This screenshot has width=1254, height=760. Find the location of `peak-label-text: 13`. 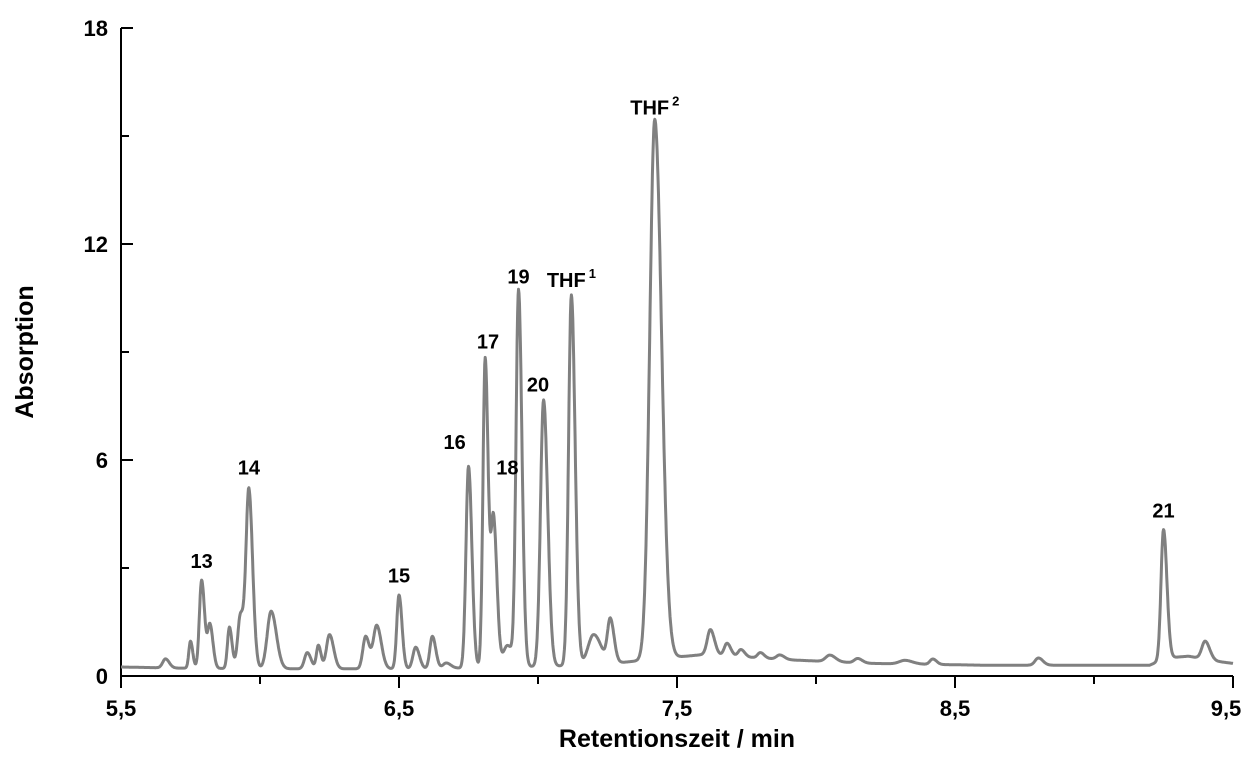

peak-label-text: 13 is located at coordinates (201, 562).